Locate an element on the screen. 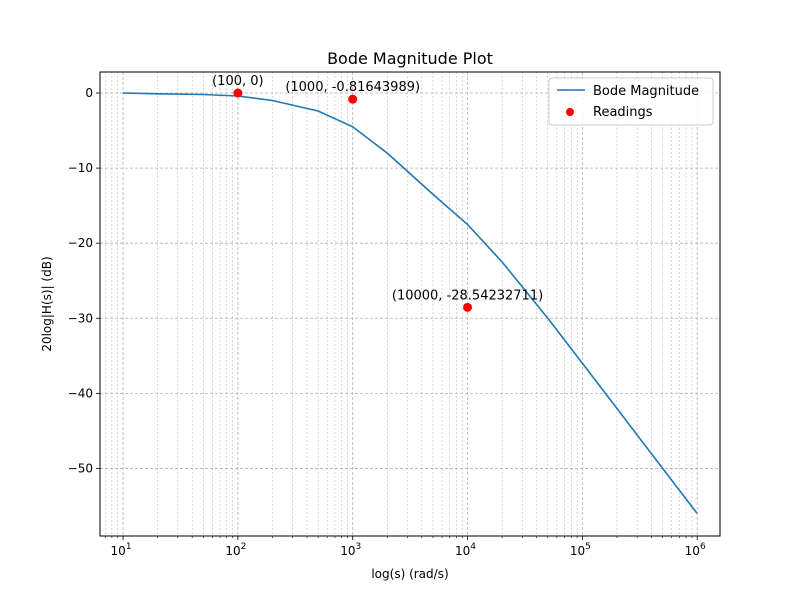  x-tick-label: 10⁴ is located at coordinates (465, 550).